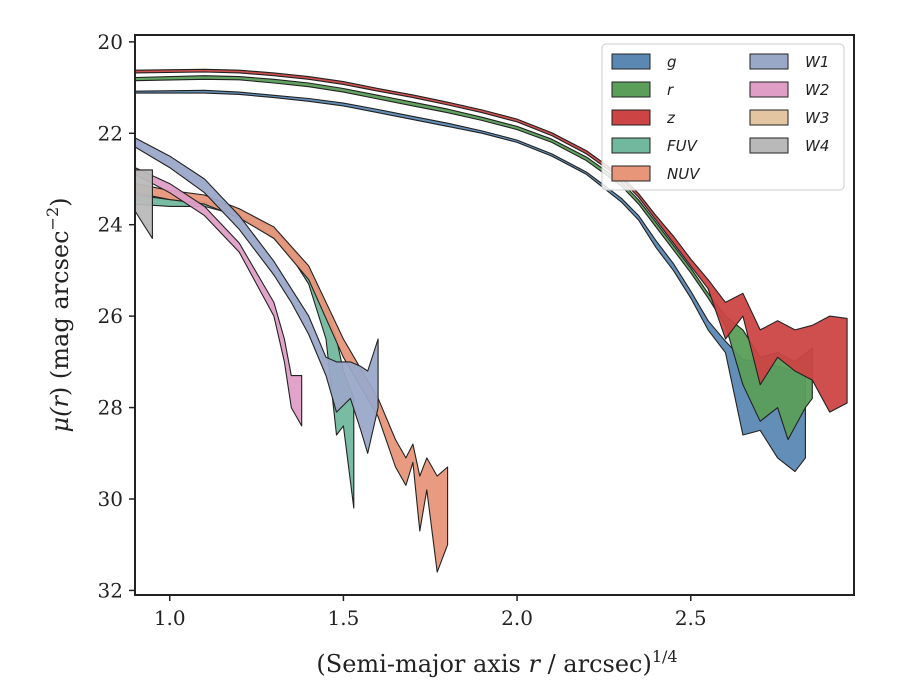 The height and width of the screenshot is (700, 900). Describe the element at coordinates (684, 174) in the screenshot. I see `legend-label-nuv: NUV` at that location.